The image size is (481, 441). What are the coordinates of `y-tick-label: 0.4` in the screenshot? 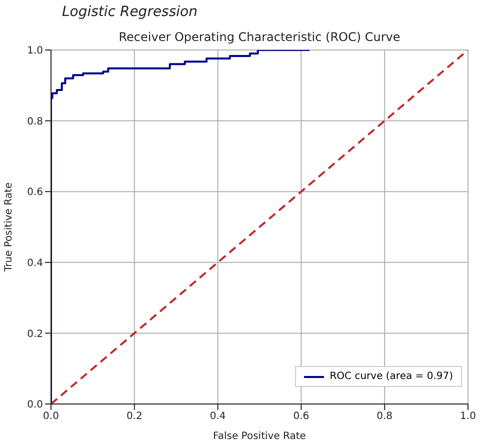 It's located at (35, 263).